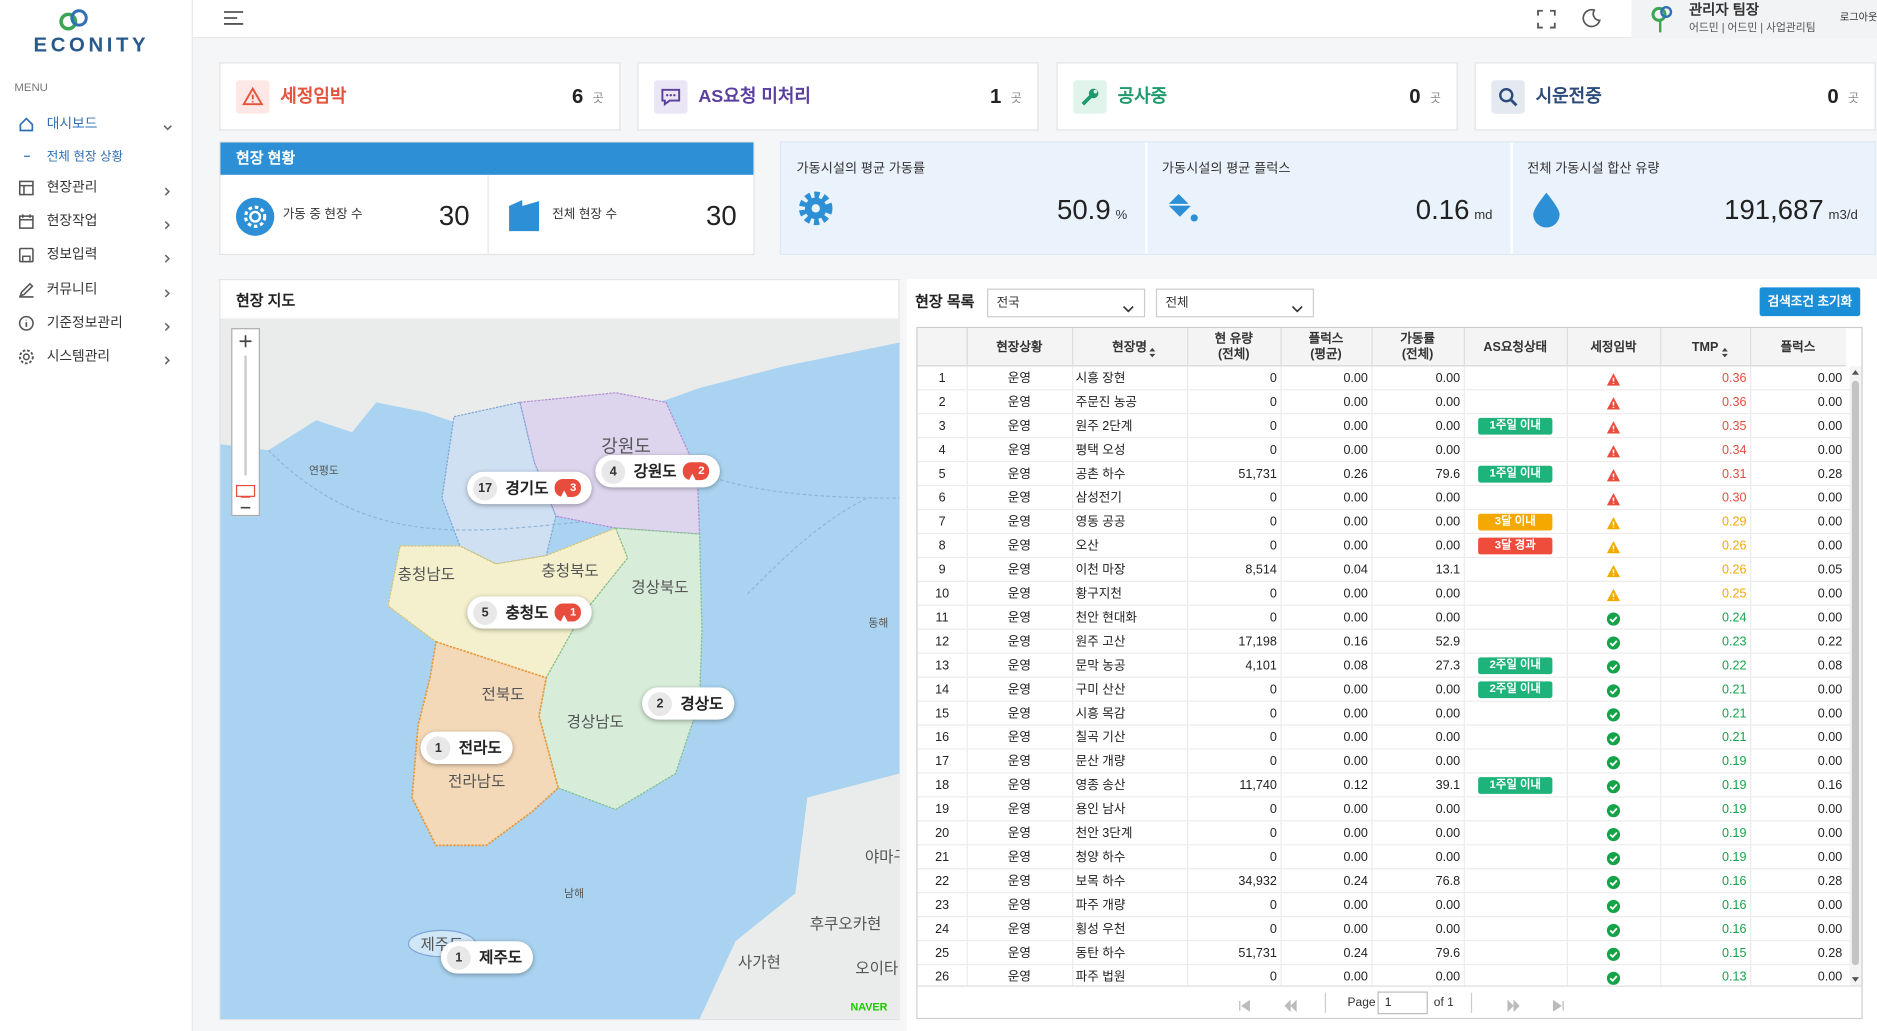 Image resolution: width=1877 pixels, height=1031 pixels. What do you see at coordinates (1384, 881) in the screenshot?
I see `table-row: 22운영보목 하수34,9320.2476.80.160.28` at bounding box center [1384, 881].